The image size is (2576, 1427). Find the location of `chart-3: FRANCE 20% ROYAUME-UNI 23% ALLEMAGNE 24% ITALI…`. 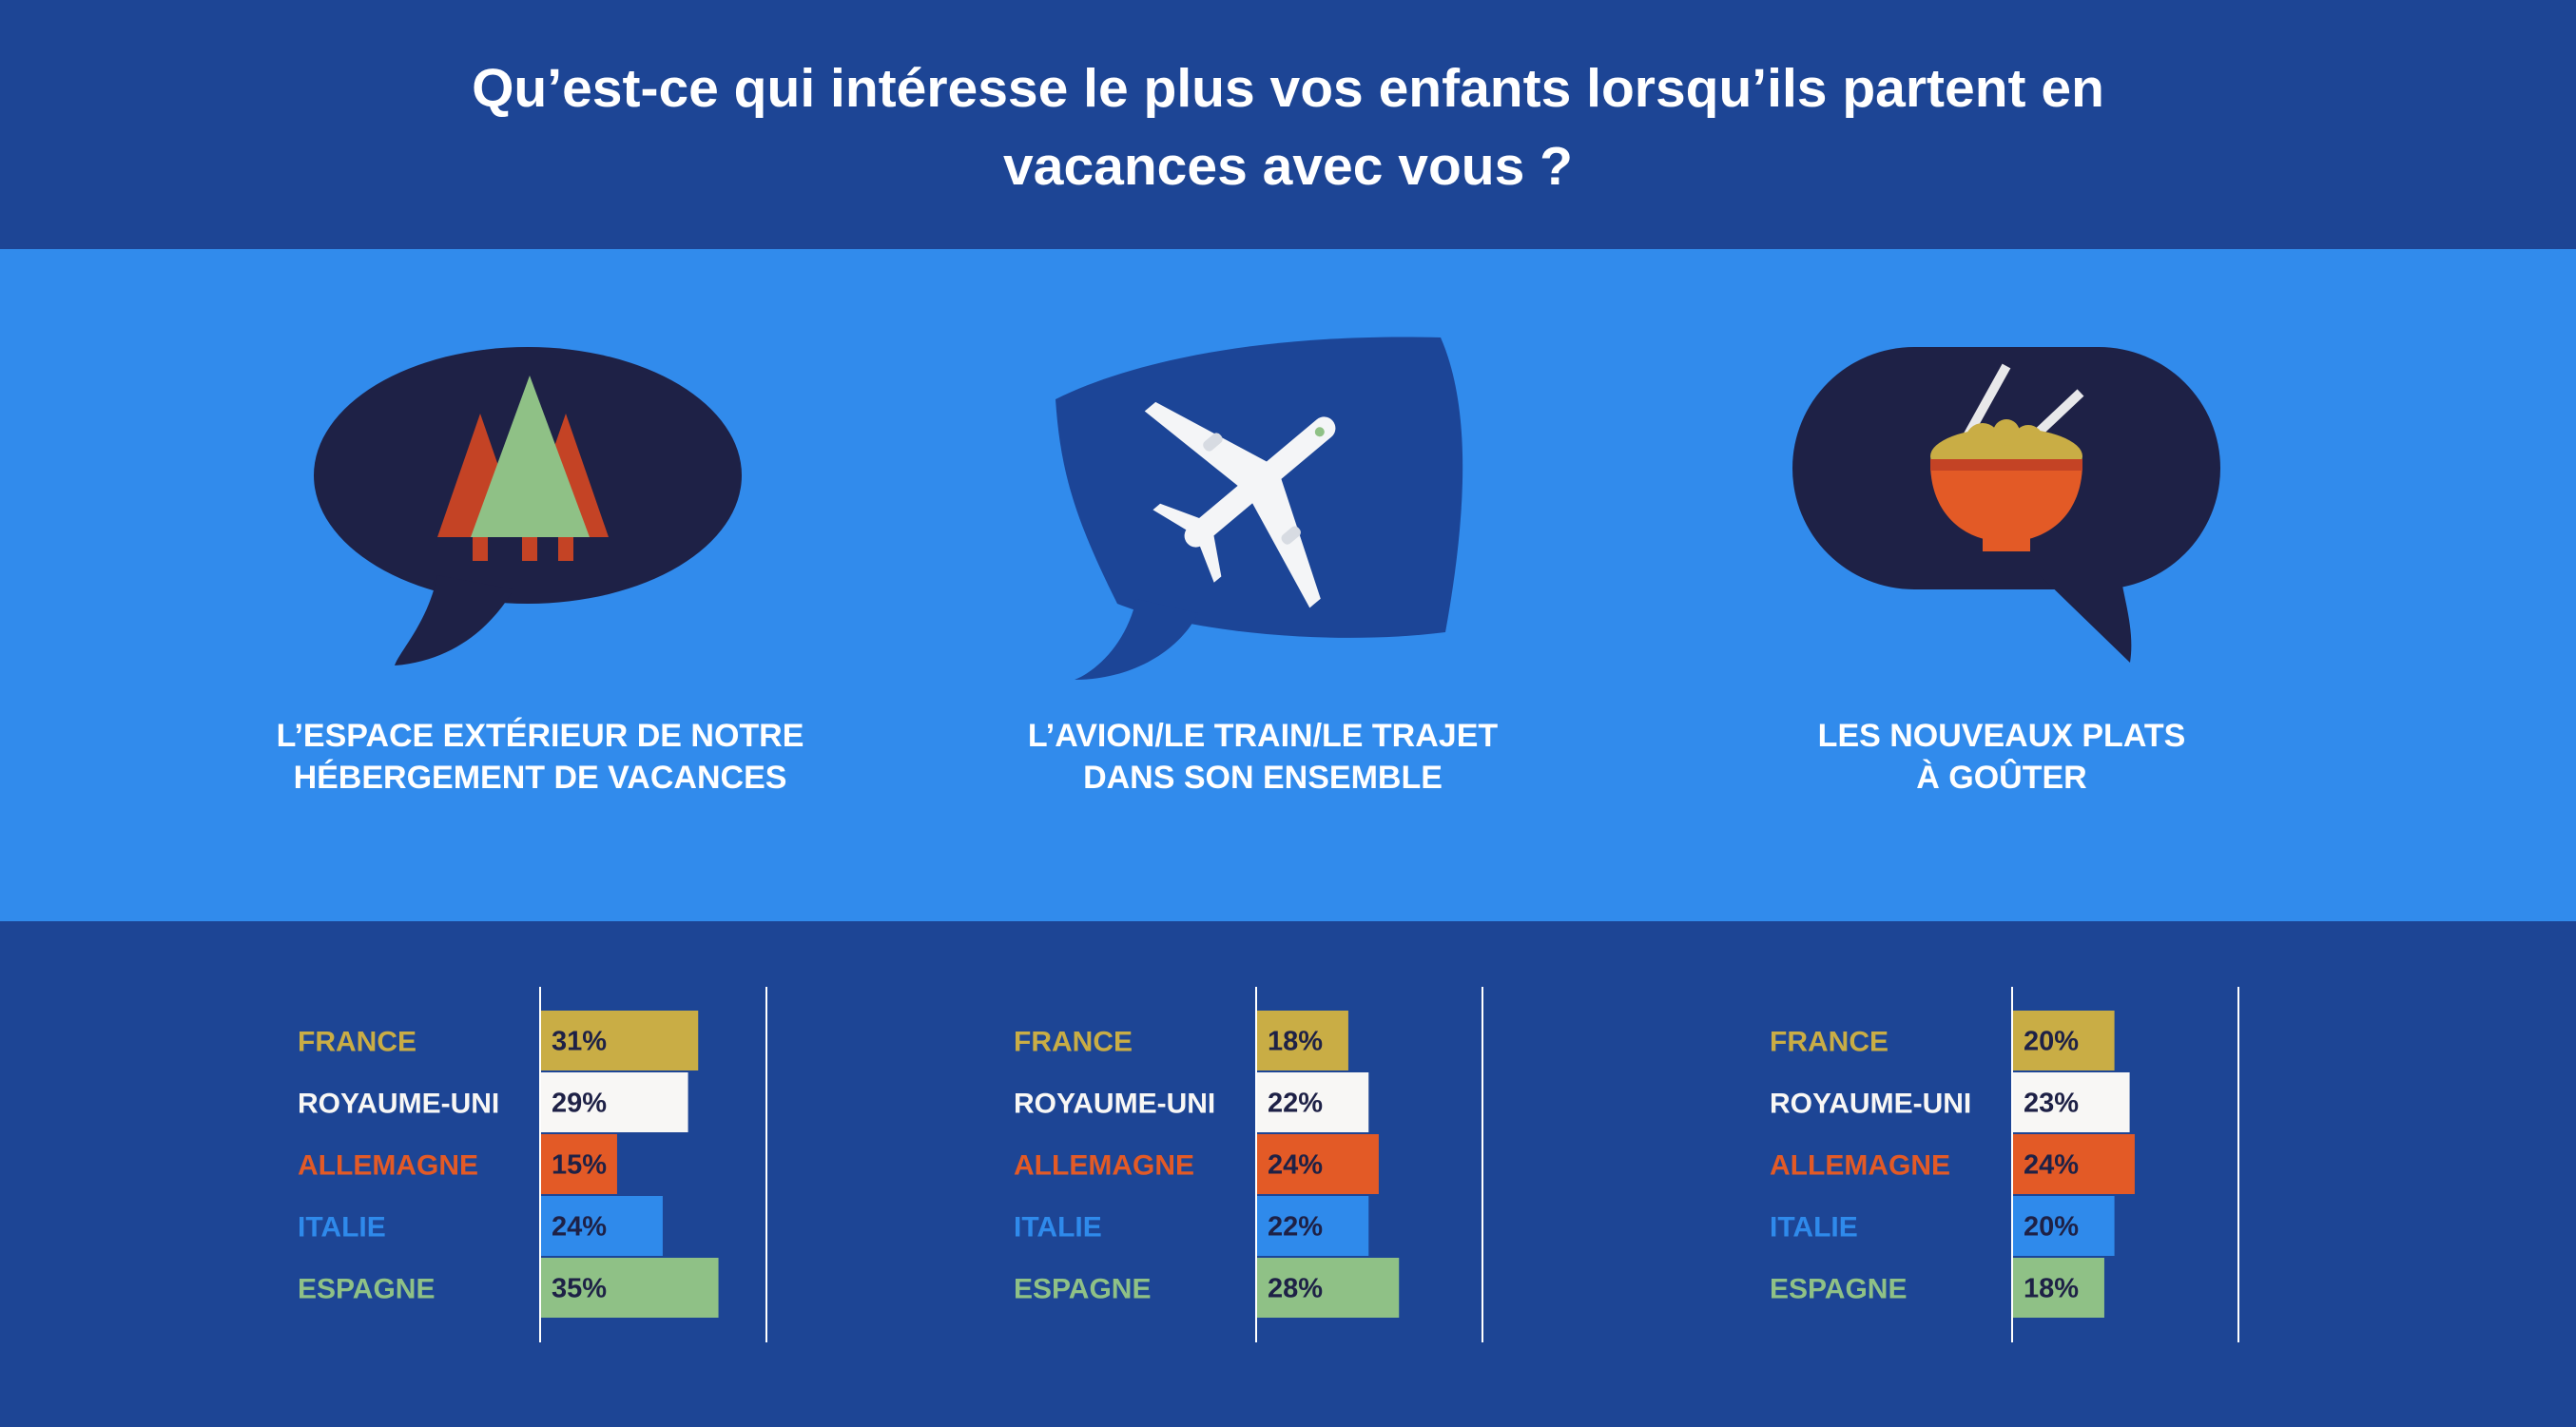

chart-3: FRANCE 20% ROYAUME-UNI 23% ALLEMAGNE 24% ITALI… is located at coordinates (2061, 1164).